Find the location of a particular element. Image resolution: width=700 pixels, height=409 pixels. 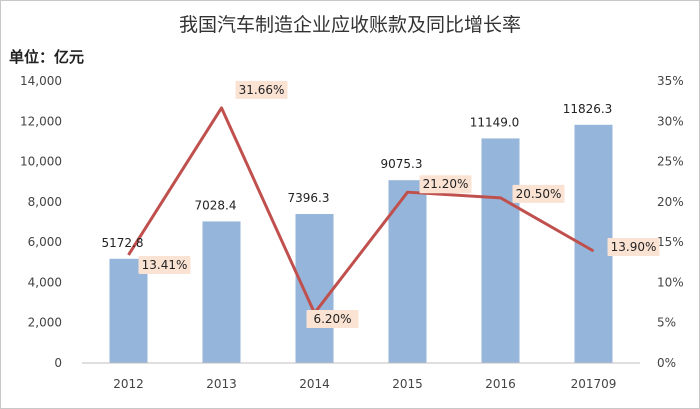

bar-value-label: 7396.3 is located at coordinates (309, 198).